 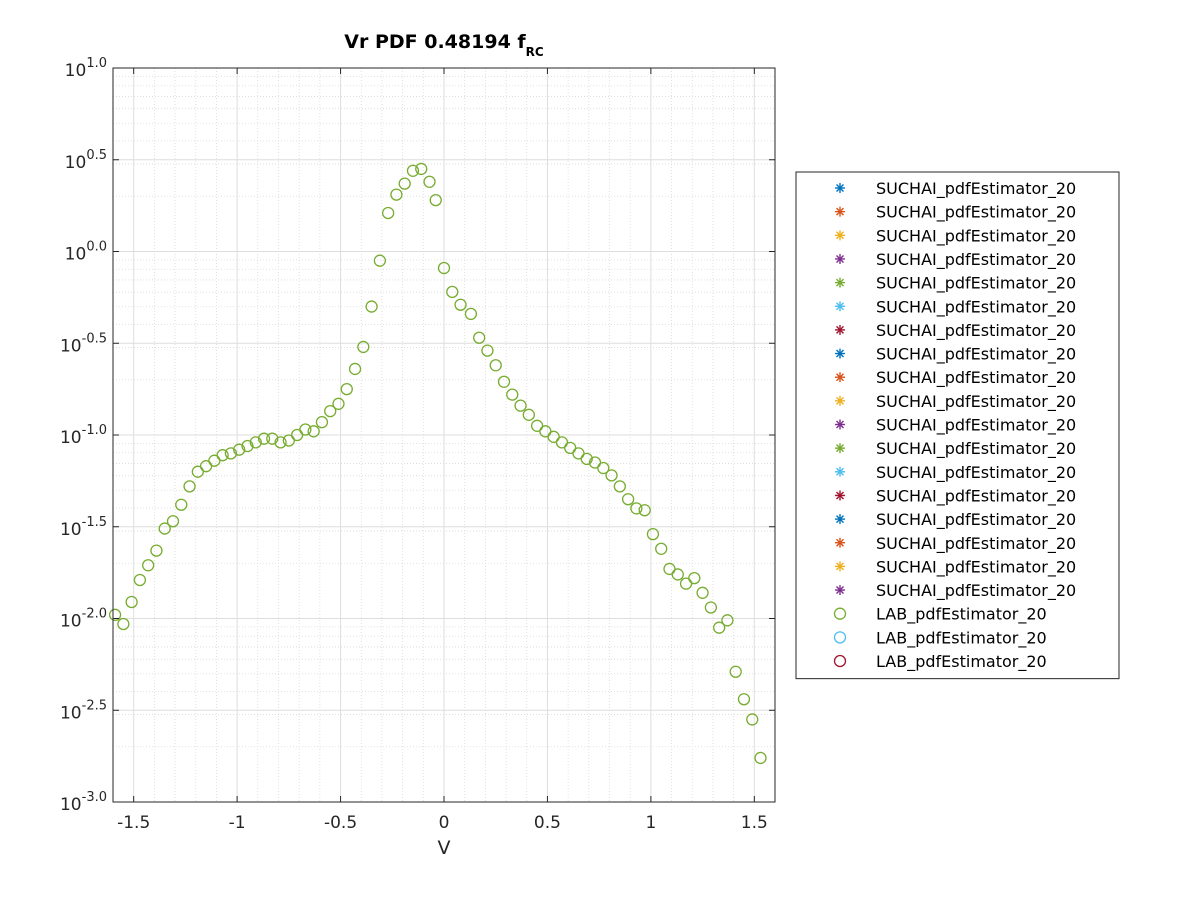 I want to click on x-tick-label: -1, so click(x=237, y=823).